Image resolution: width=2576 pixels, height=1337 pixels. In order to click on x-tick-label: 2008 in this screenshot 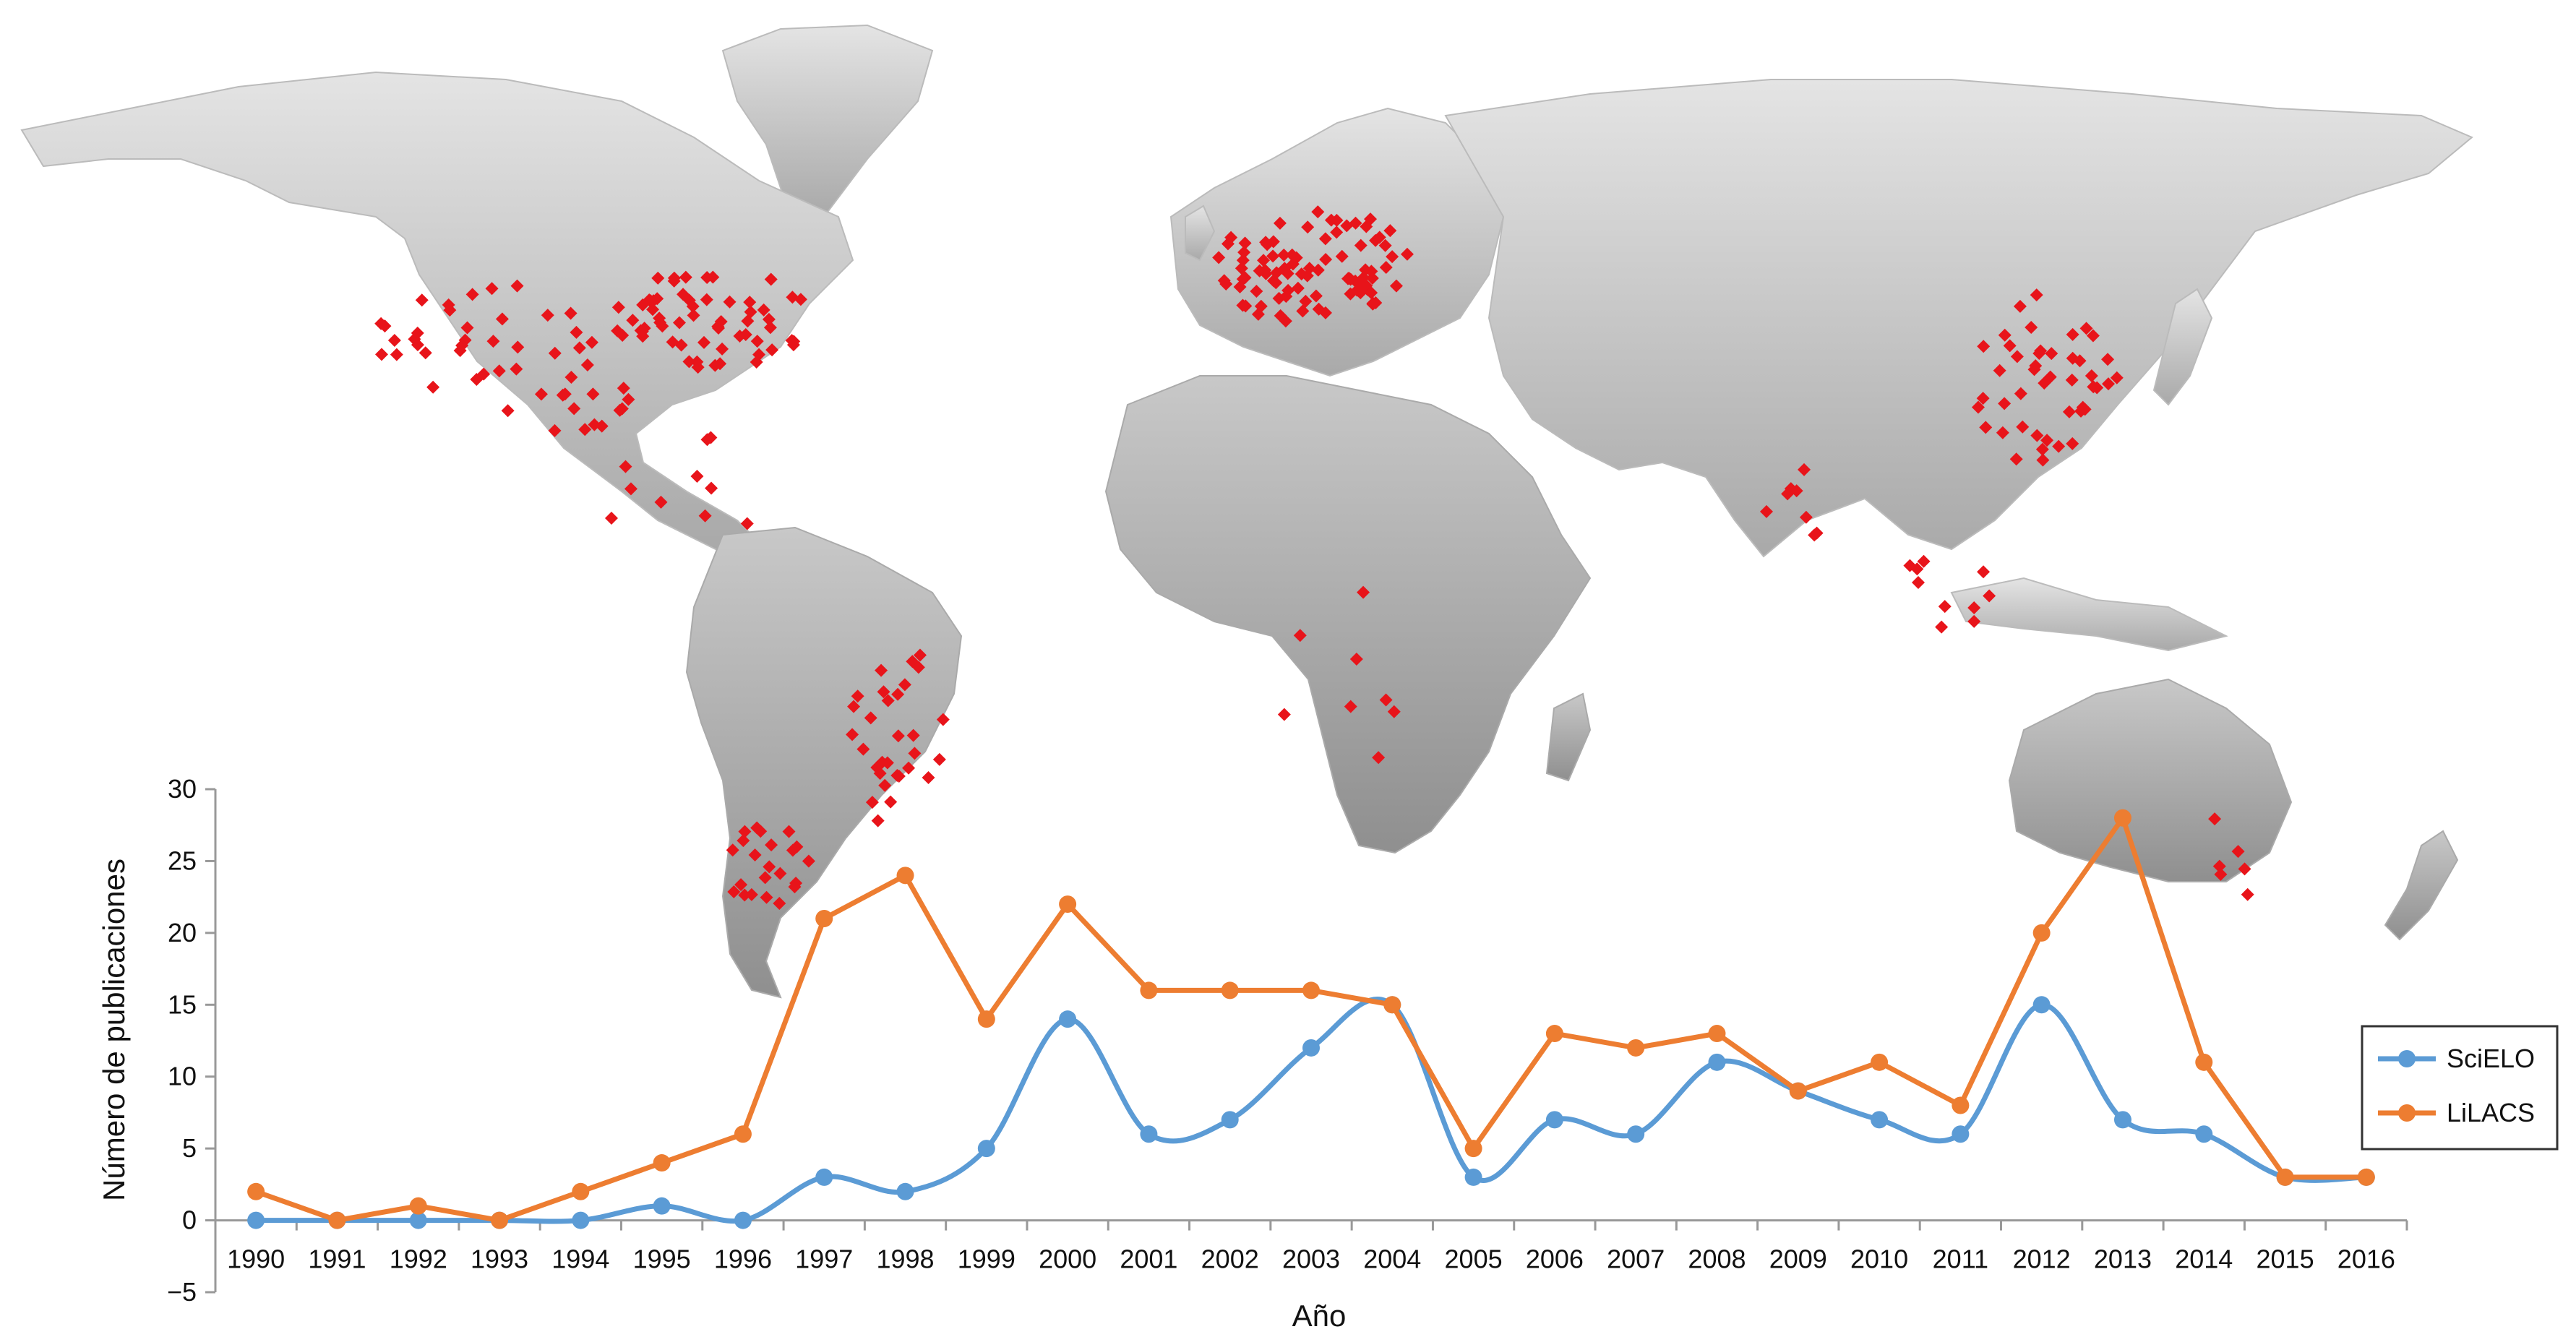, I will do `click(1717, 1259)`.